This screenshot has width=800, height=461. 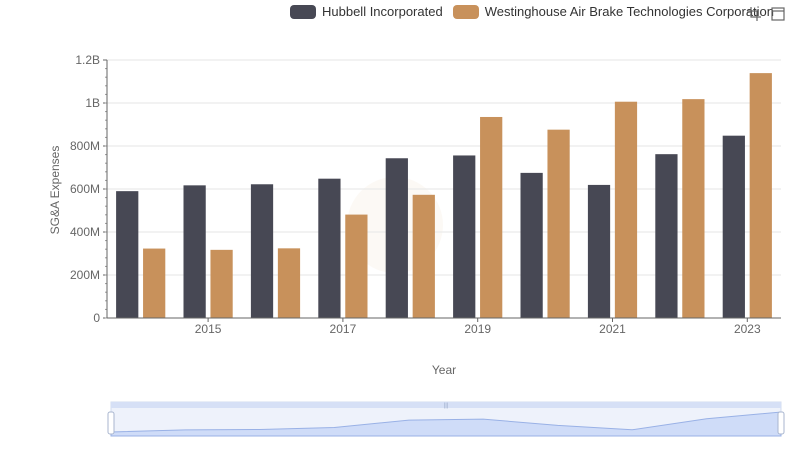 I want to click on y-tick-label: 200M, so click(x=85, y=275).